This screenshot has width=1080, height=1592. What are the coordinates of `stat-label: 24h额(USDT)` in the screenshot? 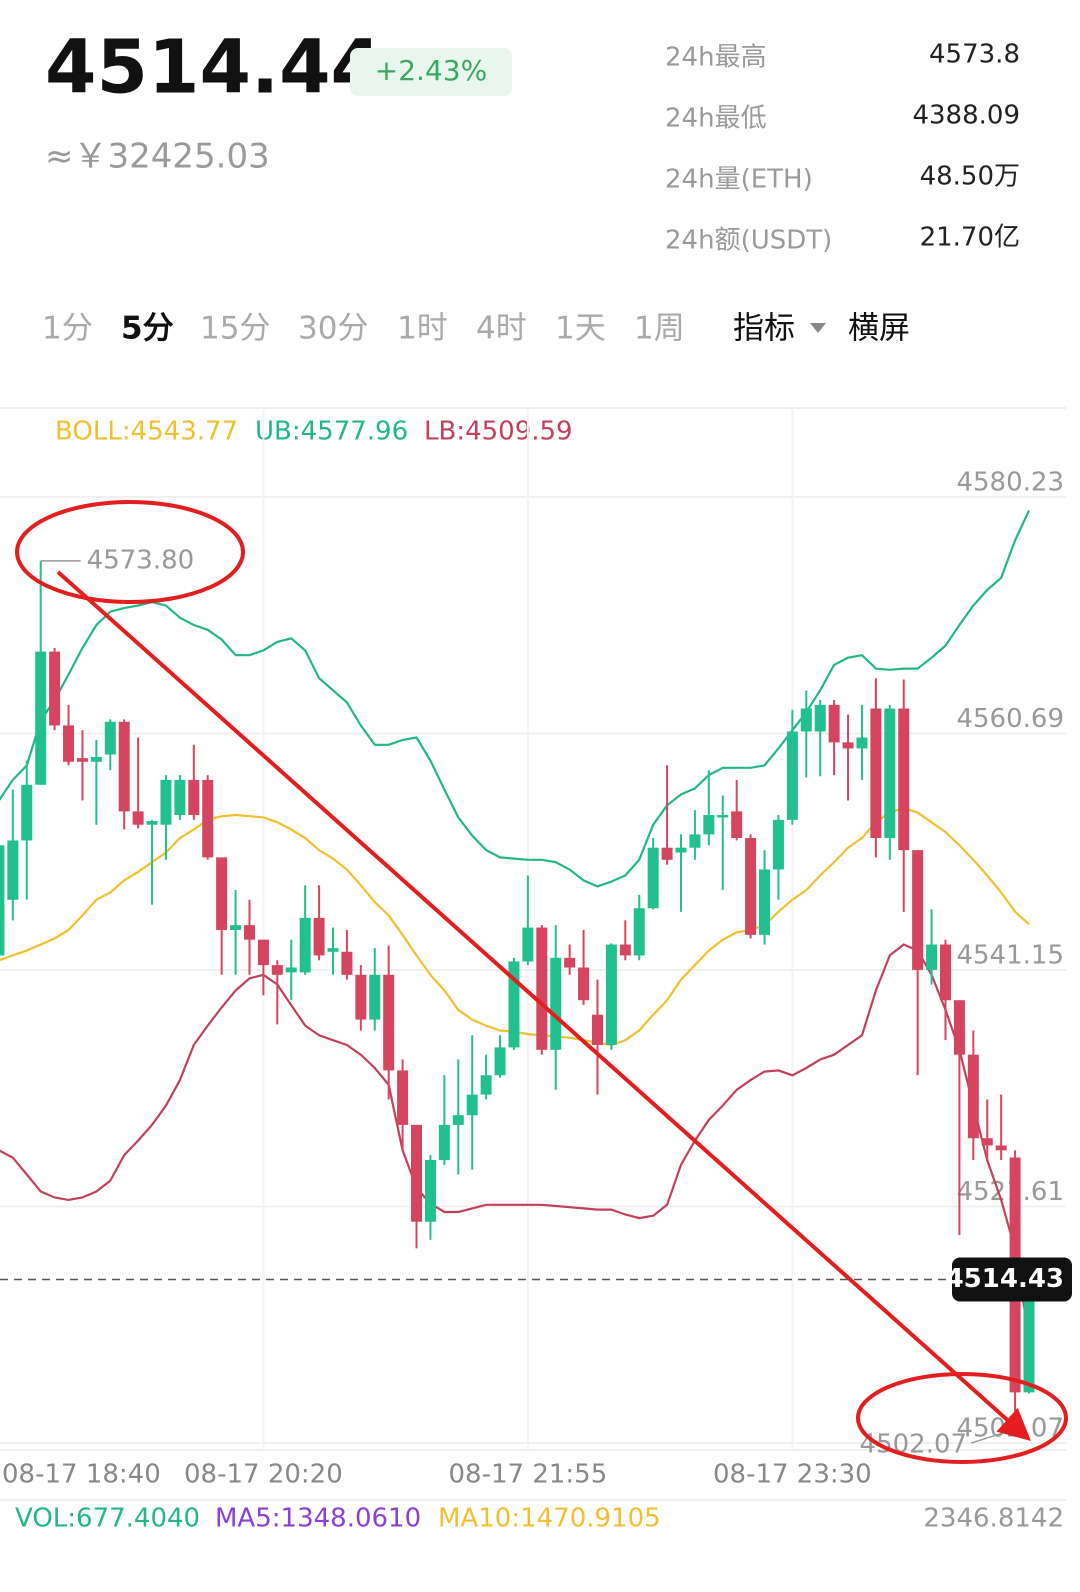 It's located at (748, 241).